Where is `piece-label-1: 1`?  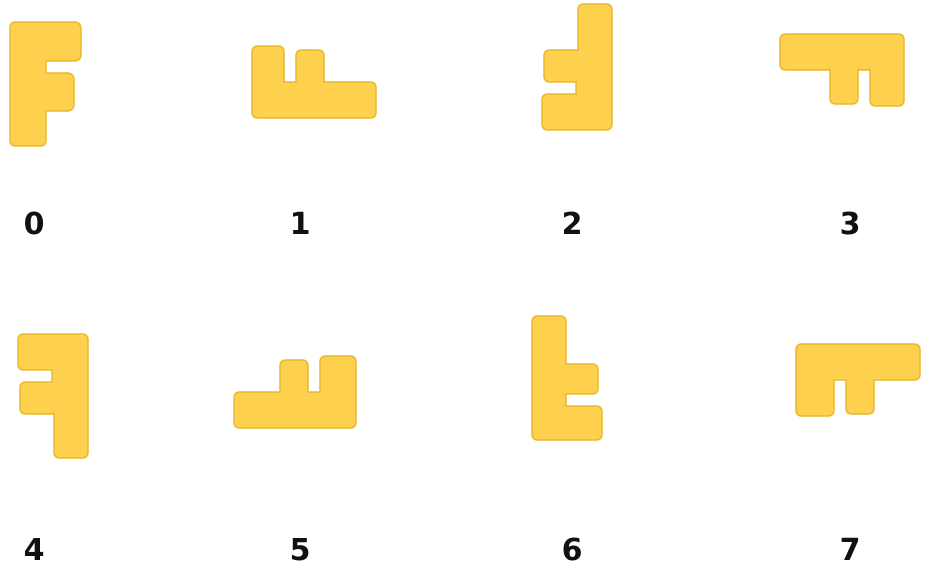 piece-label-1: 1 is located at coordinates (300, 224).